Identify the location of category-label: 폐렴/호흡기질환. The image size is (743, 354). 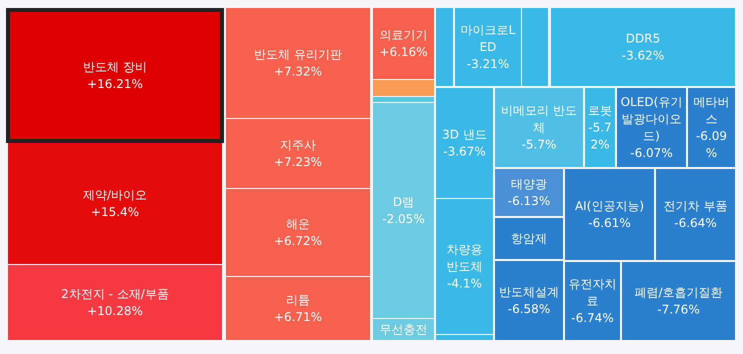
(678, 293).